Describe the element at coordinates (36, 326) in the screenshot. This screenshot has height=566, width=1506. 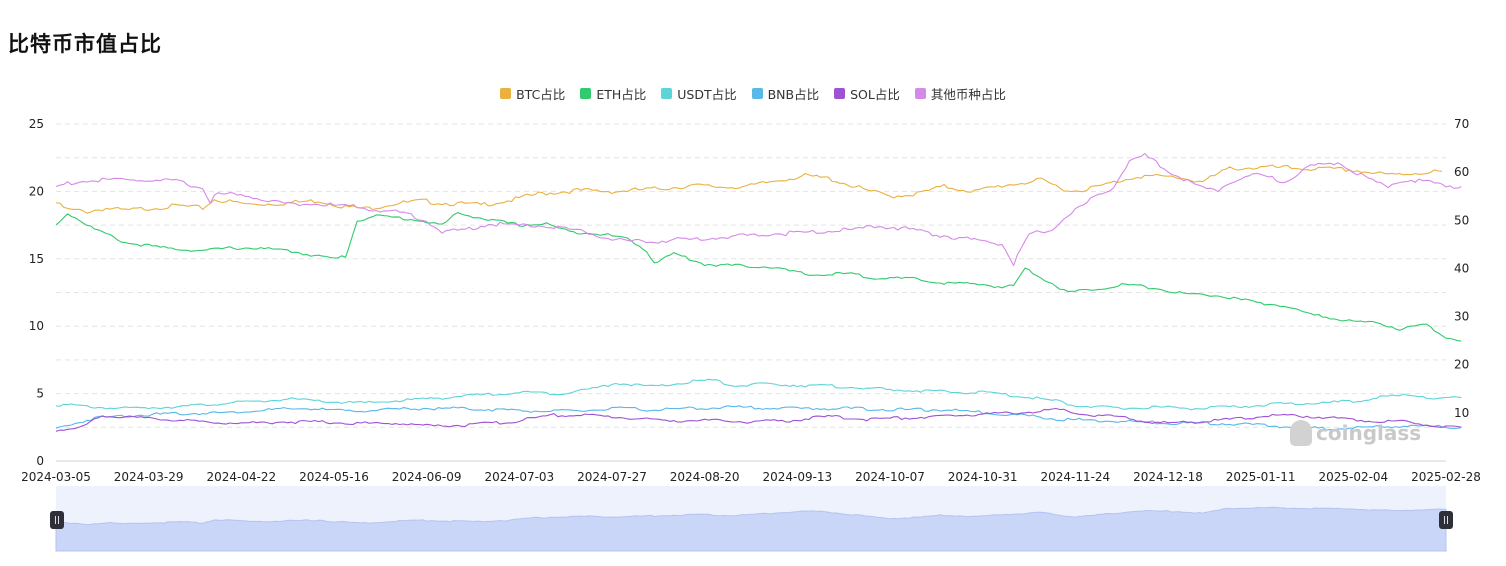
I see `y-left-tick-label: 10` at that location.